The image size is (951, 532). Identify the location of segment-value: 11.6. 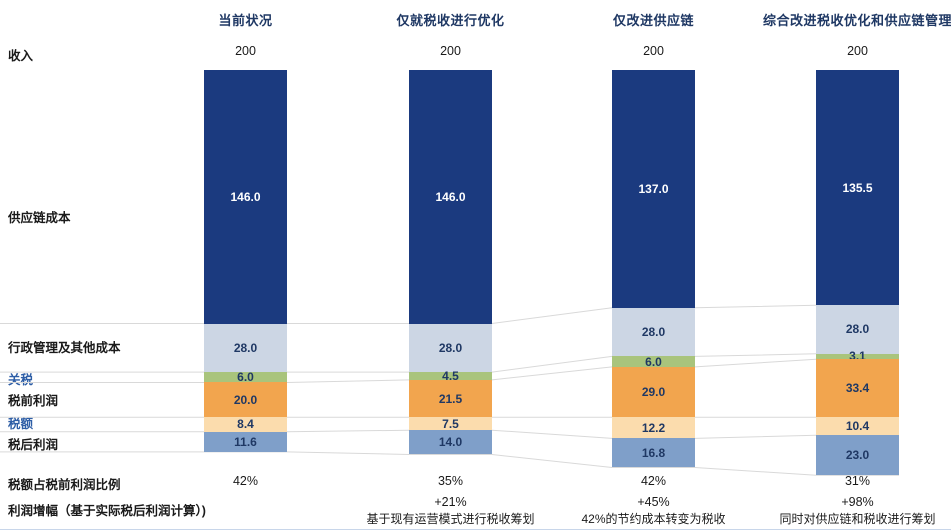
(245, 441).